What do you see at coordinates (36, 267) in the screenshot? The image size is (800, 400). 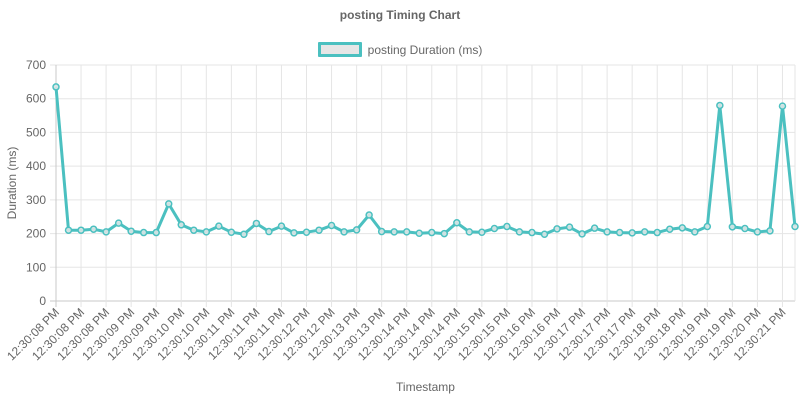 I see `y-tick-label: 100` at bounding box center [36, 267].